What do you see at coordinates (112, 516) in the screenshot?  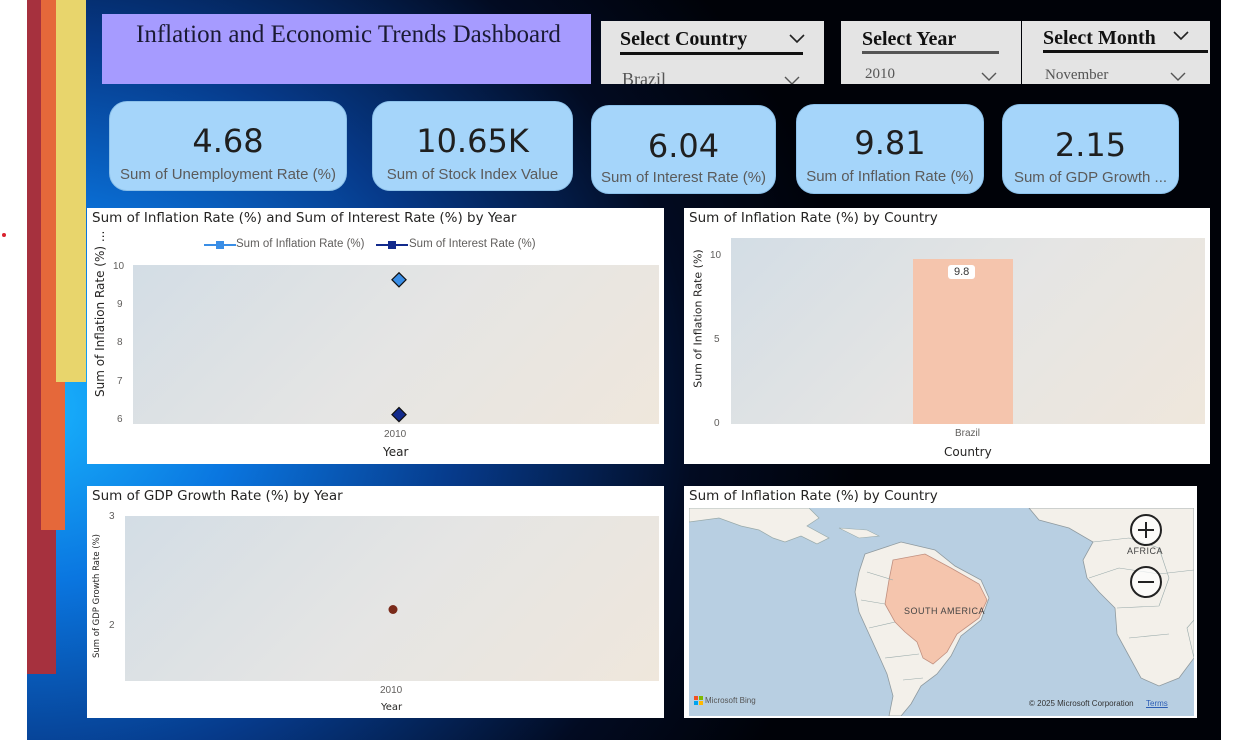 I see `y-tick-label: 3` at bounding box center [112, 516].